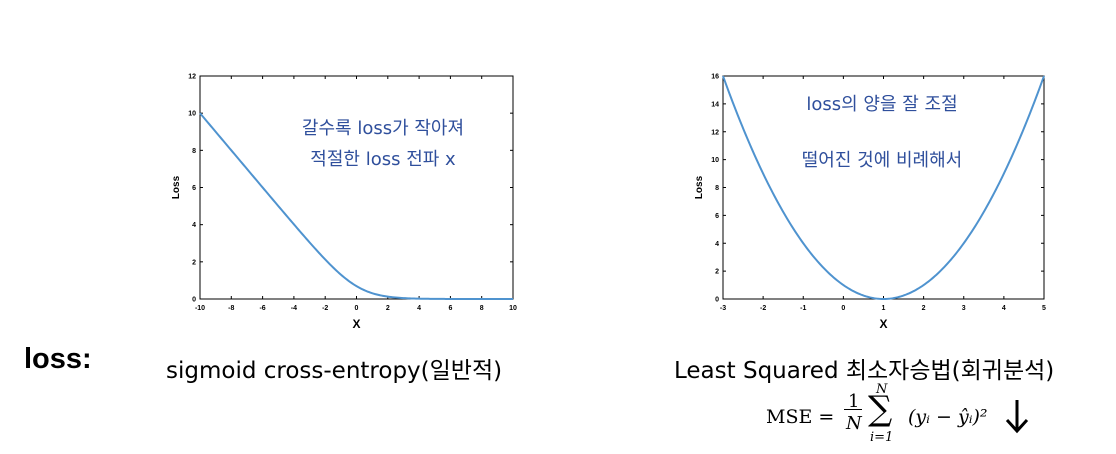  Describe the element at coordinates (948, 417) in the screenshot. I see `formula-body: (yᵢ − ŷᵢ)²` at that location.